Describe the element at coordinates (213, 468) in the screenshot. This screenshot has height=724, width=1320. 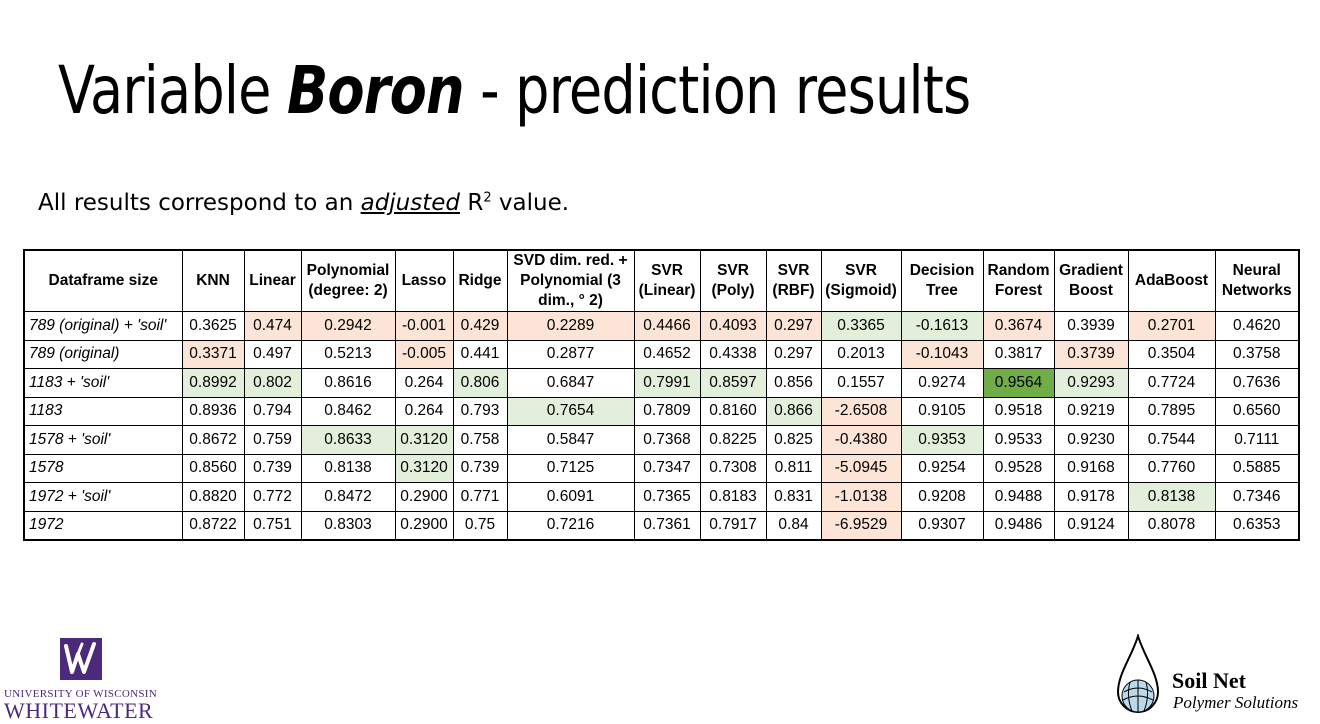
I see `table-cell: 0.8560` at that location.